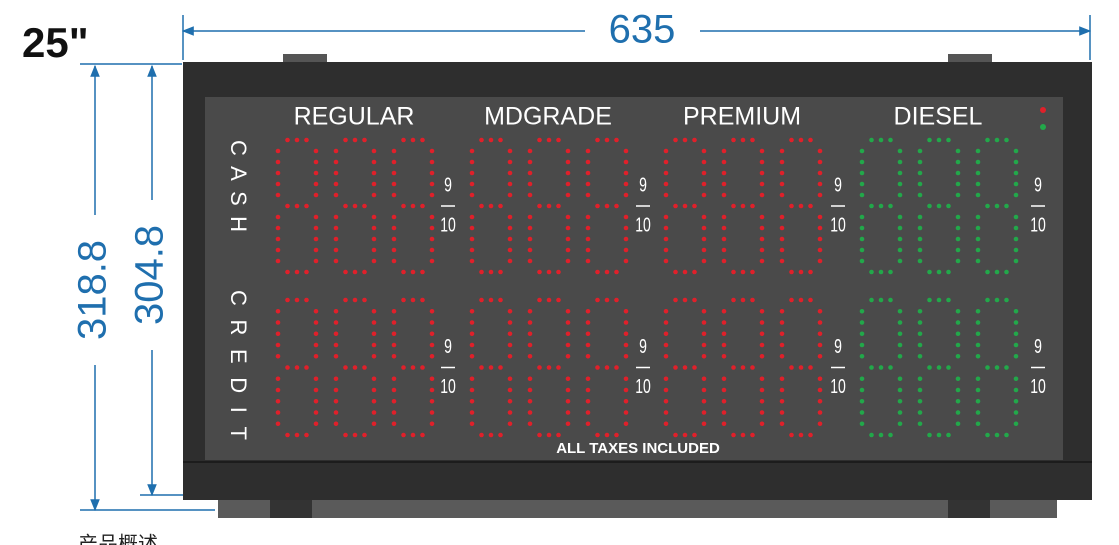 The height and width of the screenshot is (545, 1119). I want to click on fraction-num: 9, so click(1038, 184).